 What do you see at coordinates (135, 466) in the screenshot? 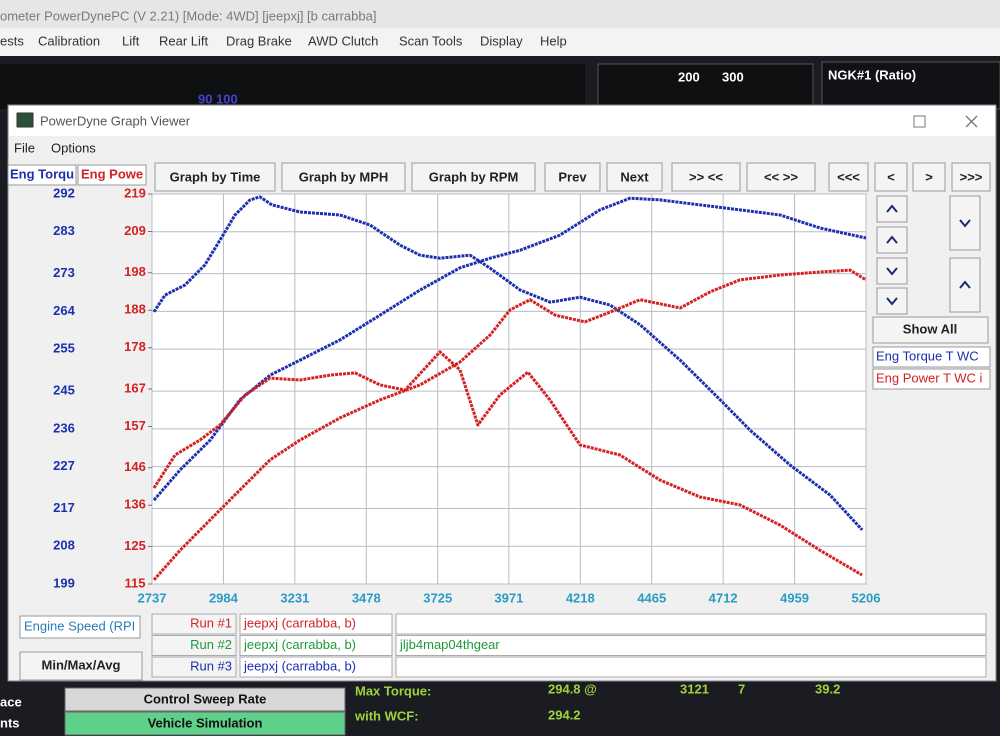
I see `y2-tick-label: 146` at bounding box center [135, 466].